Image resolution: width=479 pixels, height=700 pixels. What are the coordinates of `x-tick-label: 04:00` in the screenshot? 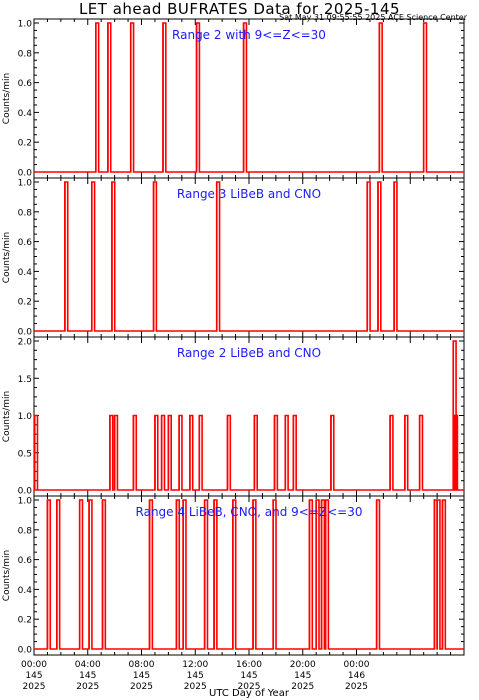 It's located at (88, 665).